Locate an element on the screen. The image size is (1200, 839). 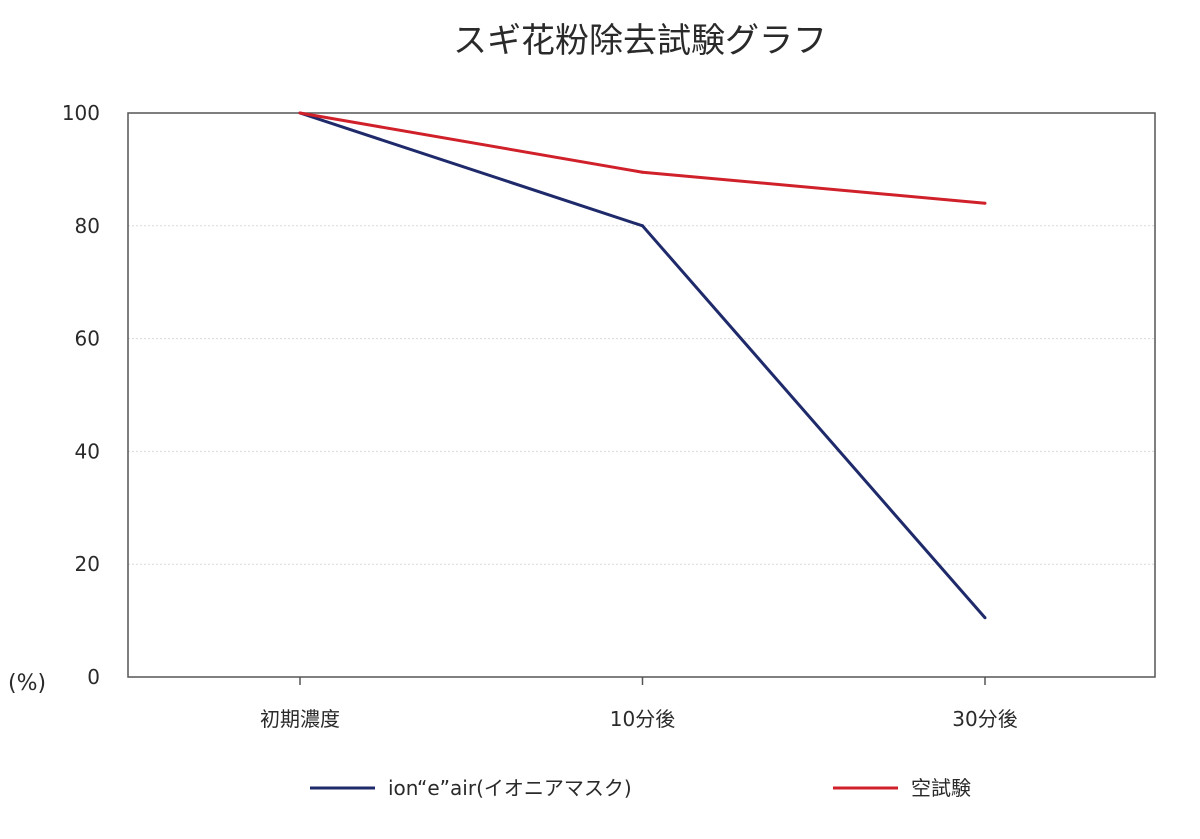
y-axis-unit-label: (%) is located at coordinates (27, 683).